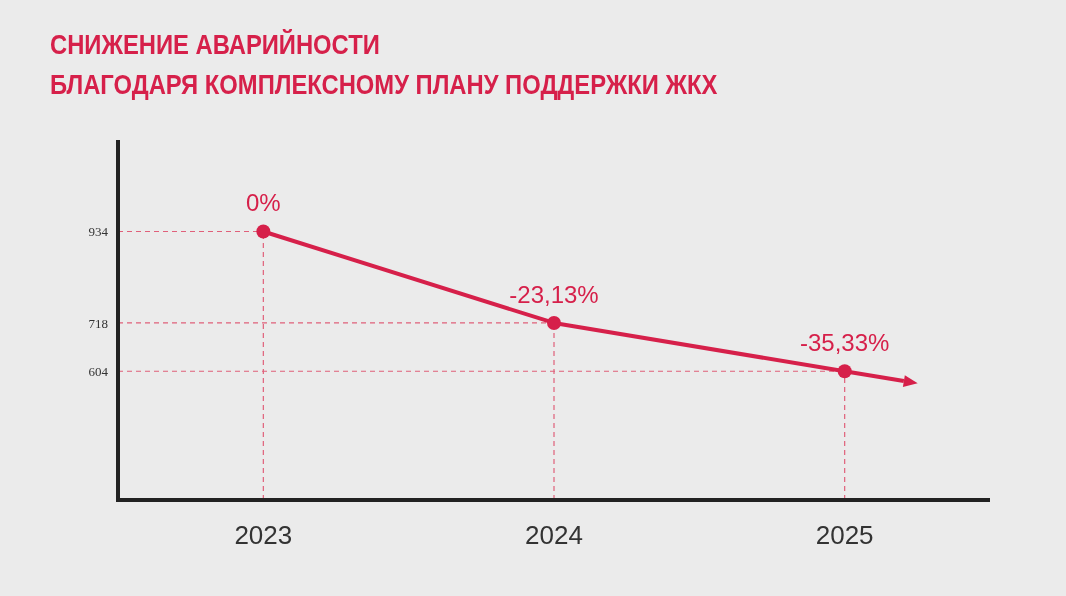  What do you see at coordinates (844, 535) in the screenshot?
I see `x-tick-label: 2025` at bounding box center [844, 535].